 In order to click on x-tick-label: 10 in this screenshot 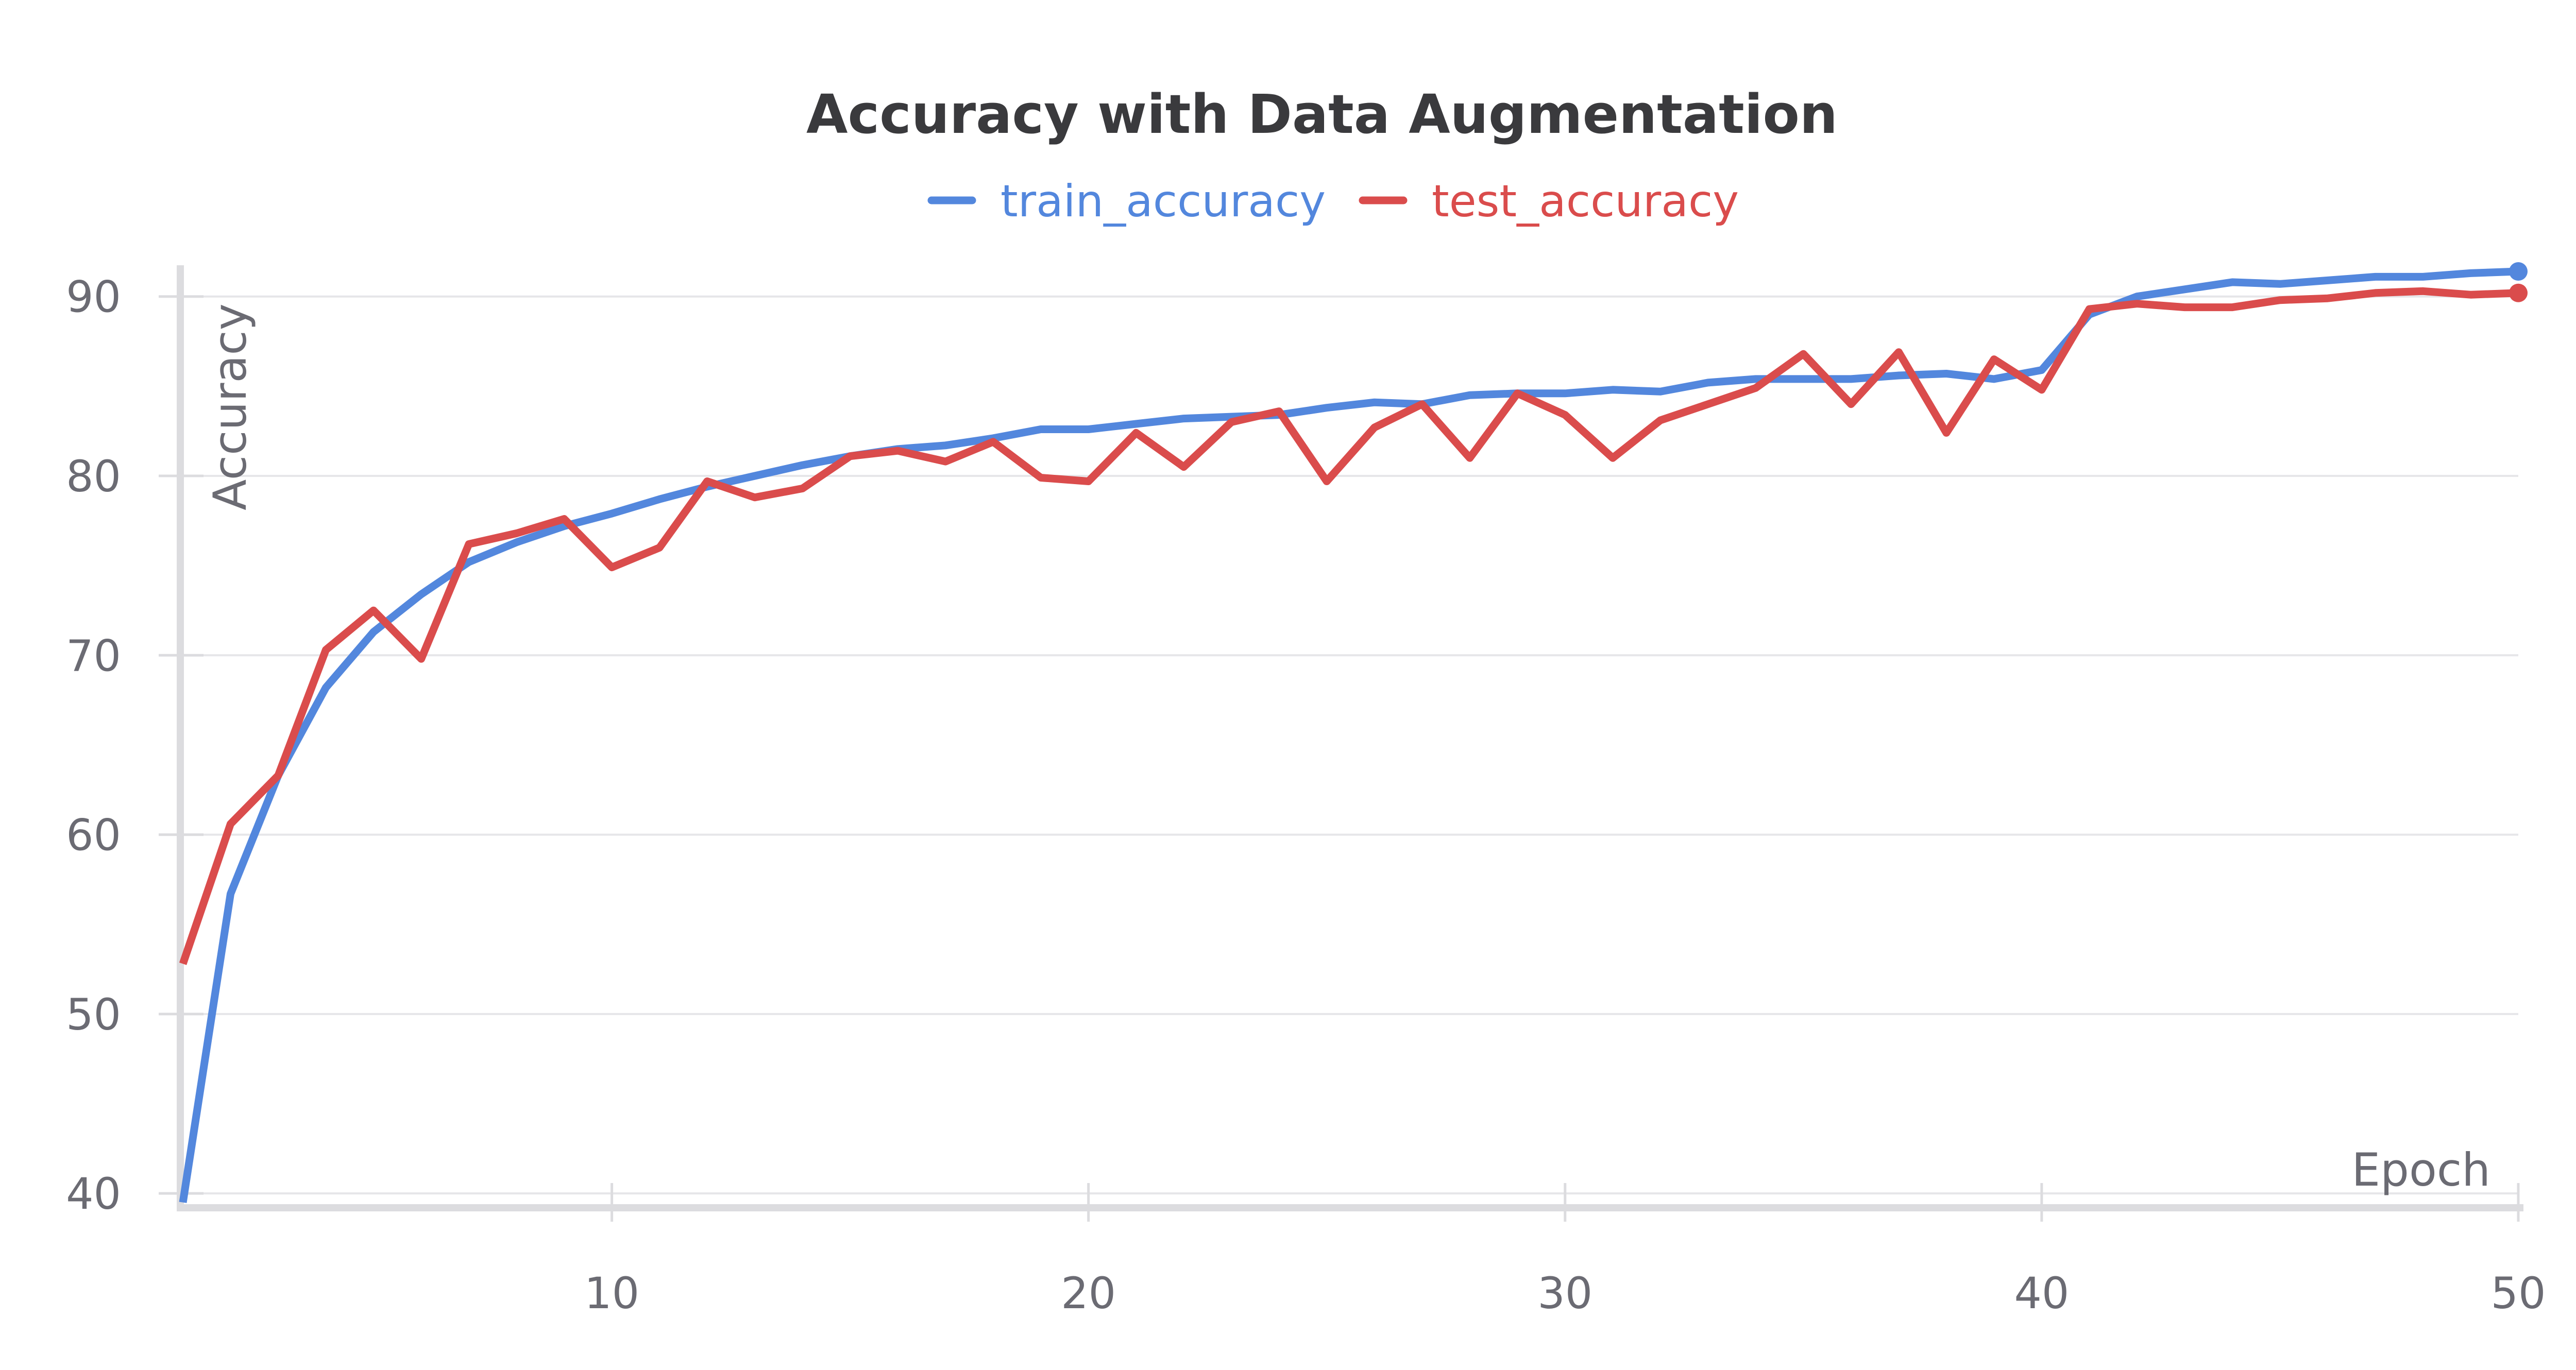, I will do `click(611, 1293)`.